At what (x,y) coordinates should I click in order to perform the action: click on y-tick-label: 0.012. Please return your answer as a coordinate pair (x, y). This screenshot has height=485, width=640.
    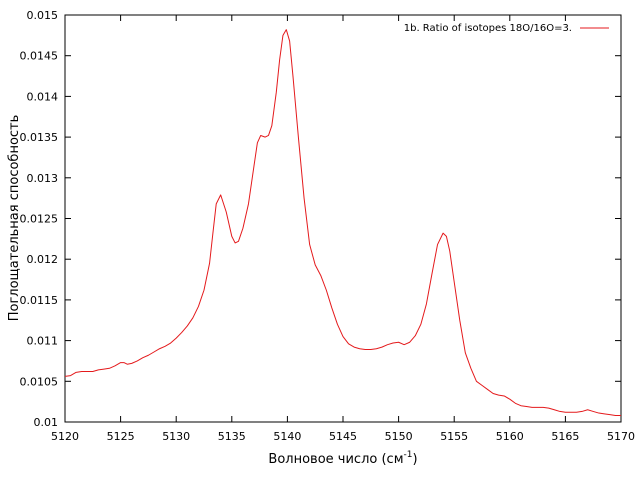
    Looking at the image, I should click on (43, 259).